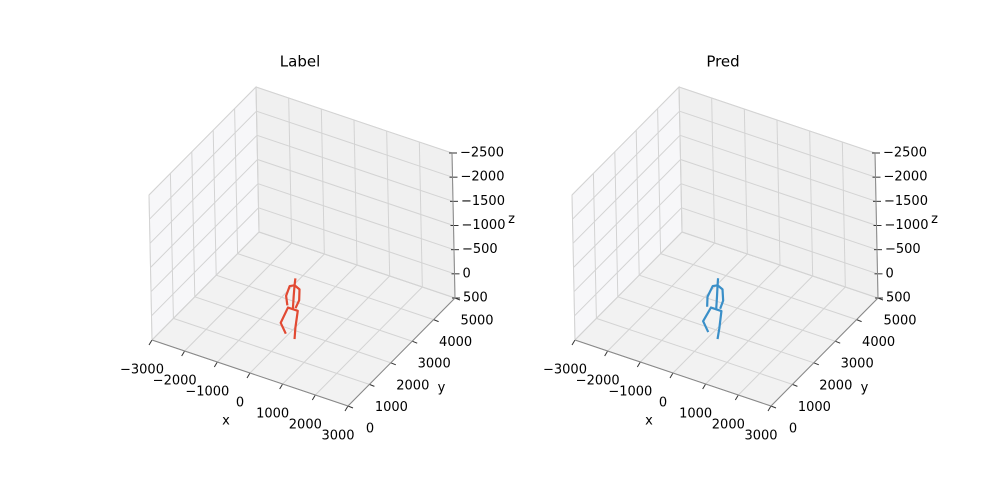 Image resolution: width=1000 pixels, height=500 pixels. What do you see at coordinates (305, 425) in the screenshot?
I see `x-tick-label: 2000` at bounding box center [305, 425].